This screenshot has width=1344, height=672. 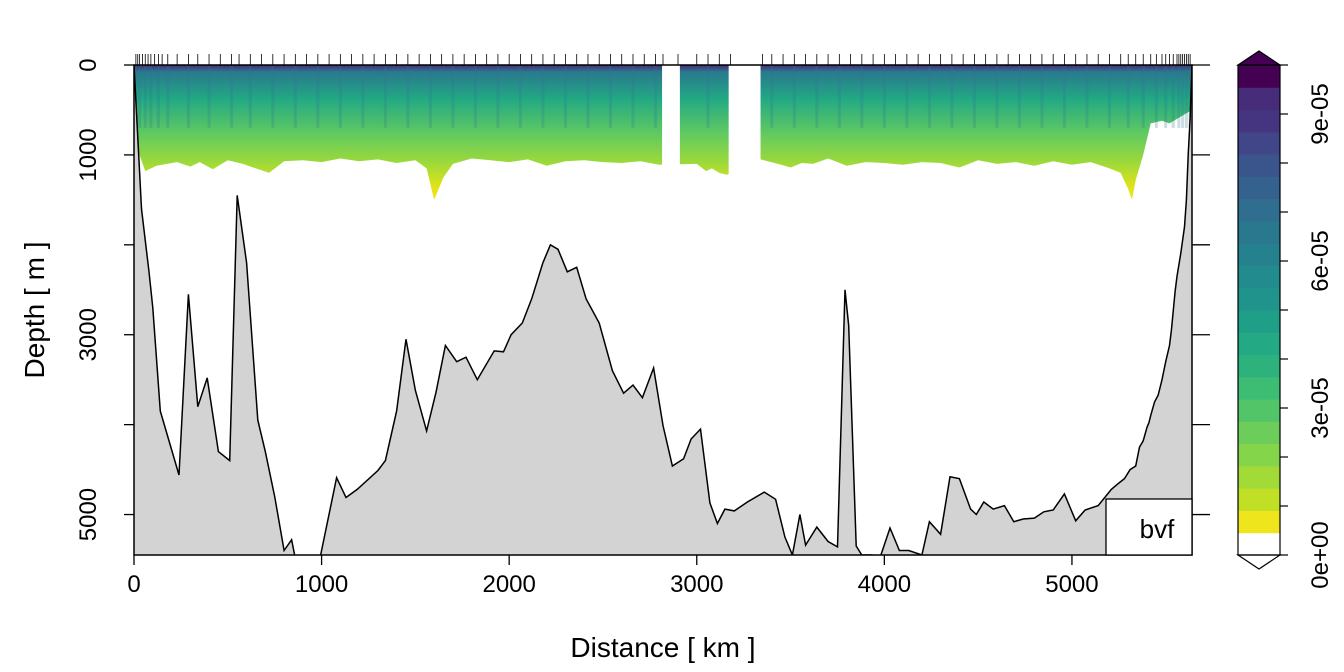 What do you see at coordinates (508, 584) in the screenshot?
I see `x-tick-label: 2000` at bounding box center [508, 584].